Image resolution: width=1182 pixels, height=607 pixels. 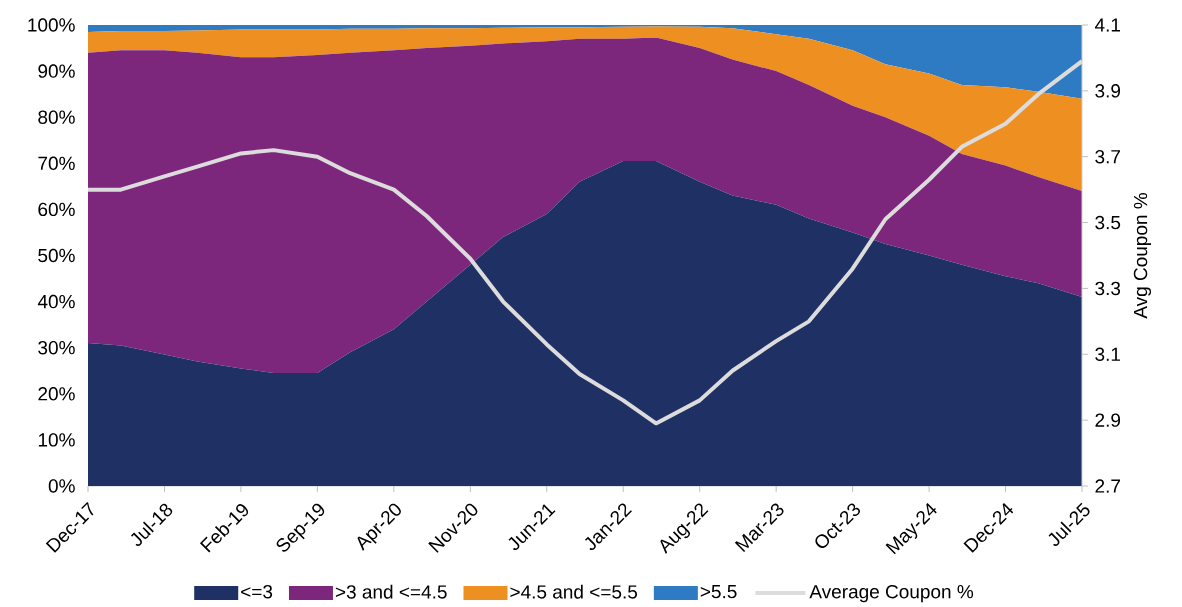 What do you see at coordinates (1107, 156) in the screenshot?
I see `y2-tick-label: 3.7` at bounding box center [1107, 156].